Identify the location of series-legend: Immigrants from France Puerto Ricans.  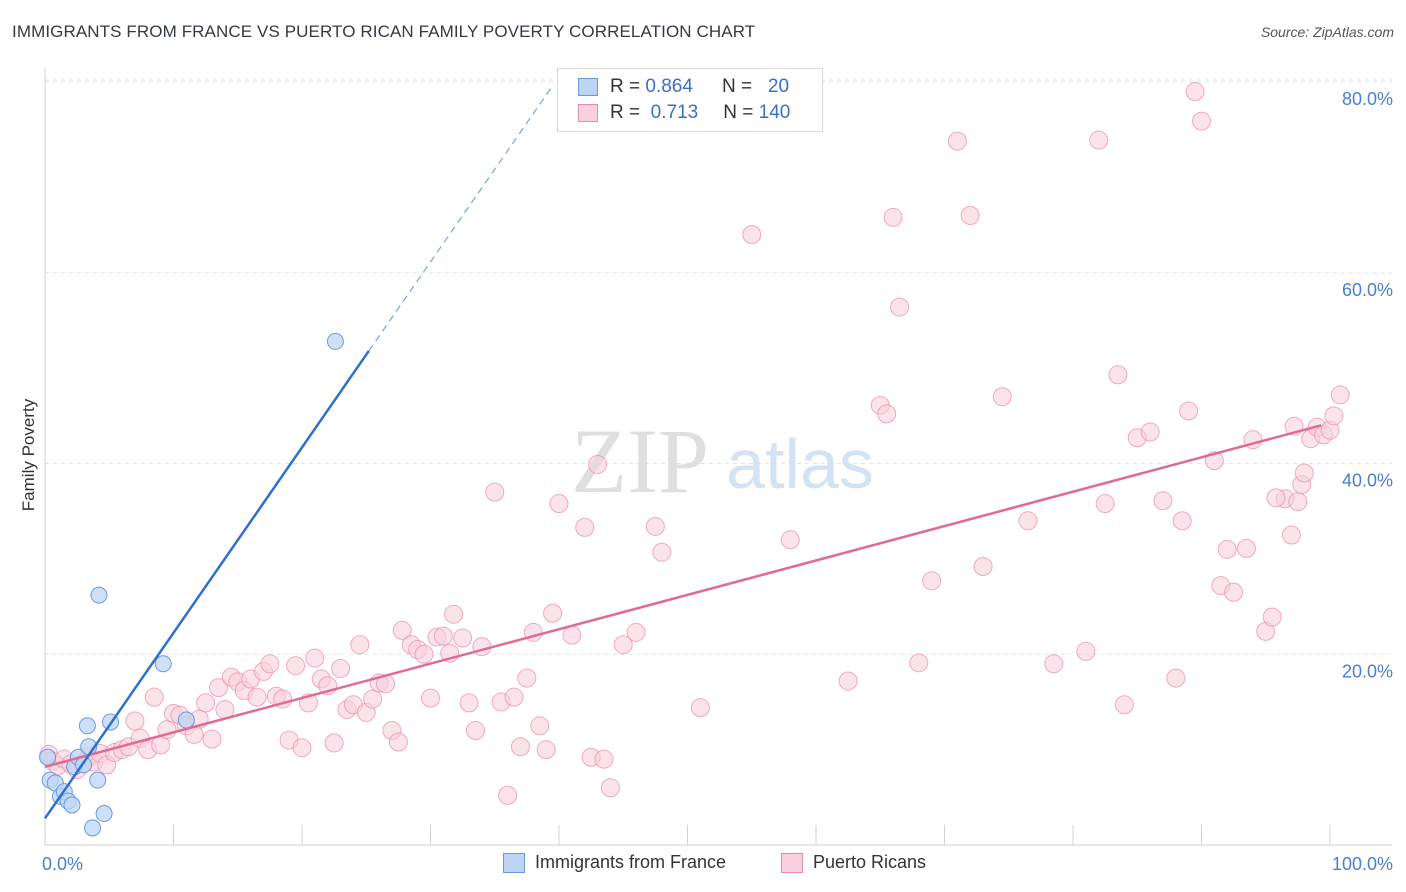
(703, 864).